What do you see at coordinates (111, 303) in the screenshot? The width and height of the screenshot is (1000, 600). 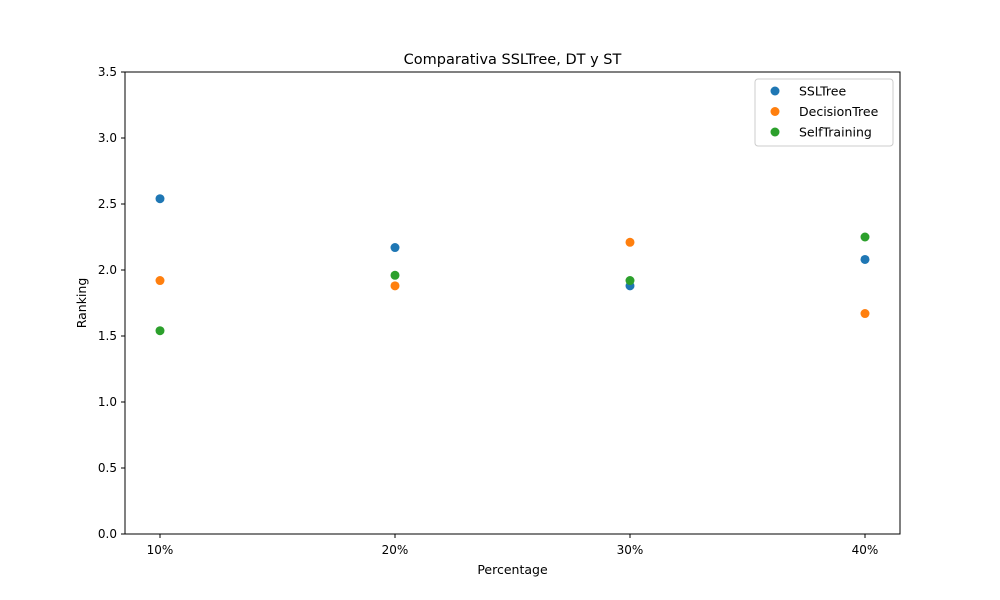 I see `y-axis: 0.0 0.5 1.0 1.5 2.0 2.5 3.0 3.5` at bounding box center [111, 303].